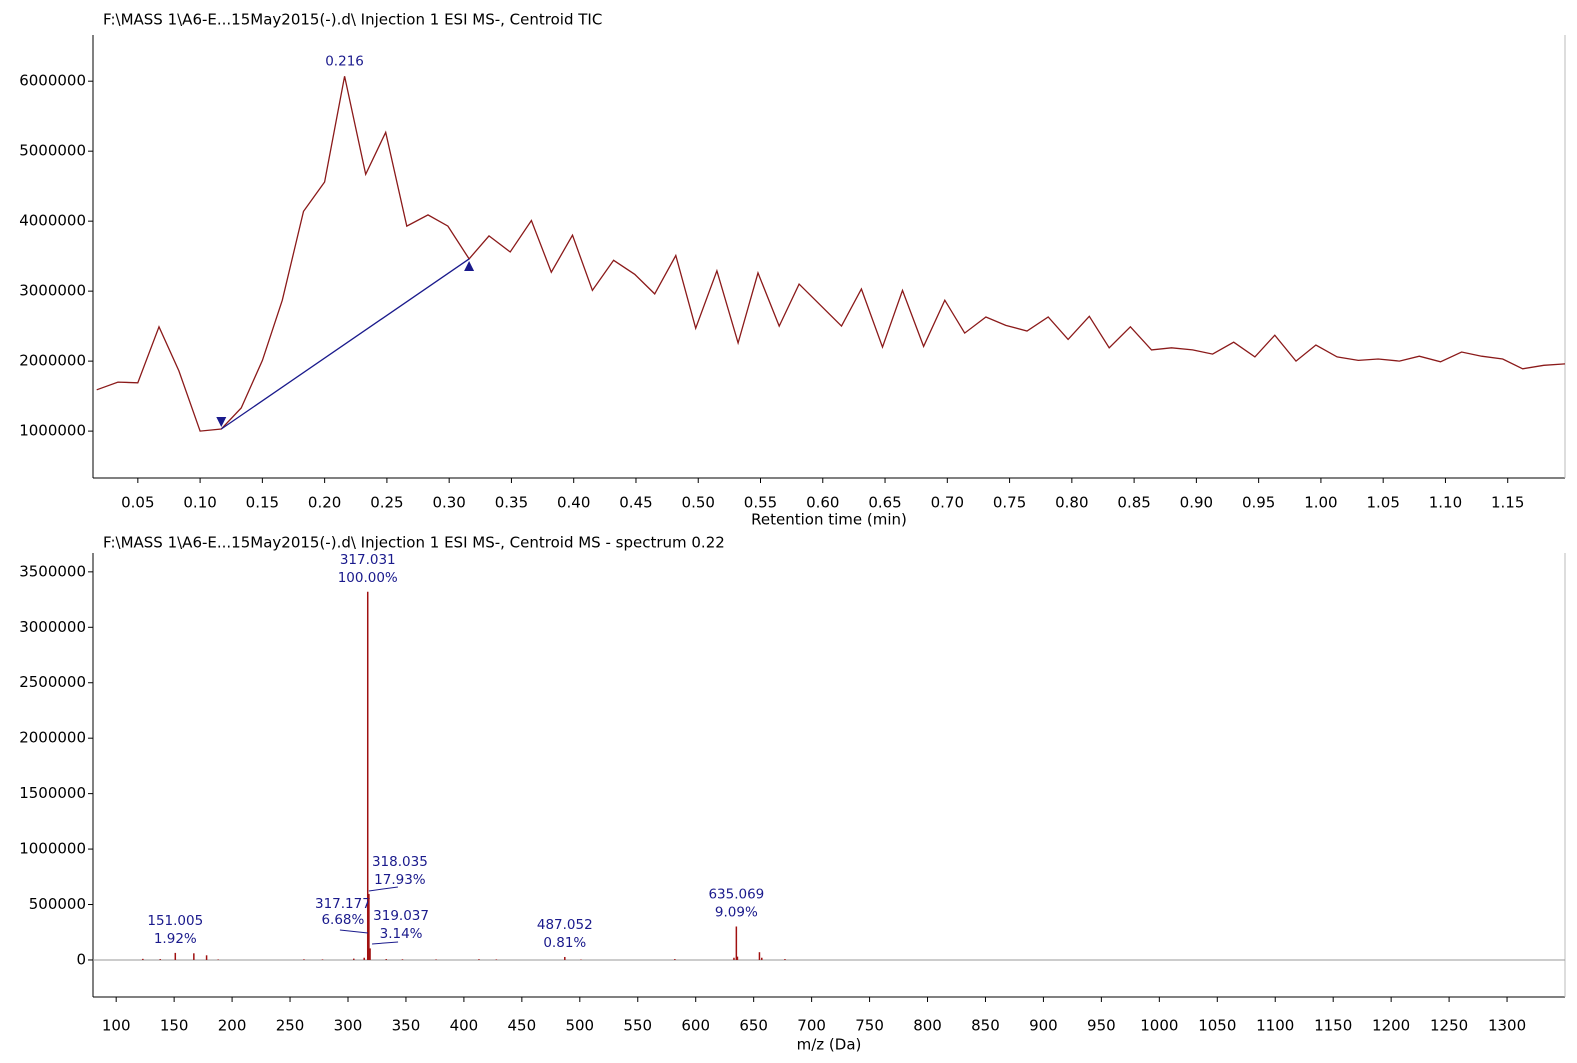  What do you see at coordinates (81, 959) in the screenshot?
I see `y-tick-label: 0` at bounding box center [81, 959].